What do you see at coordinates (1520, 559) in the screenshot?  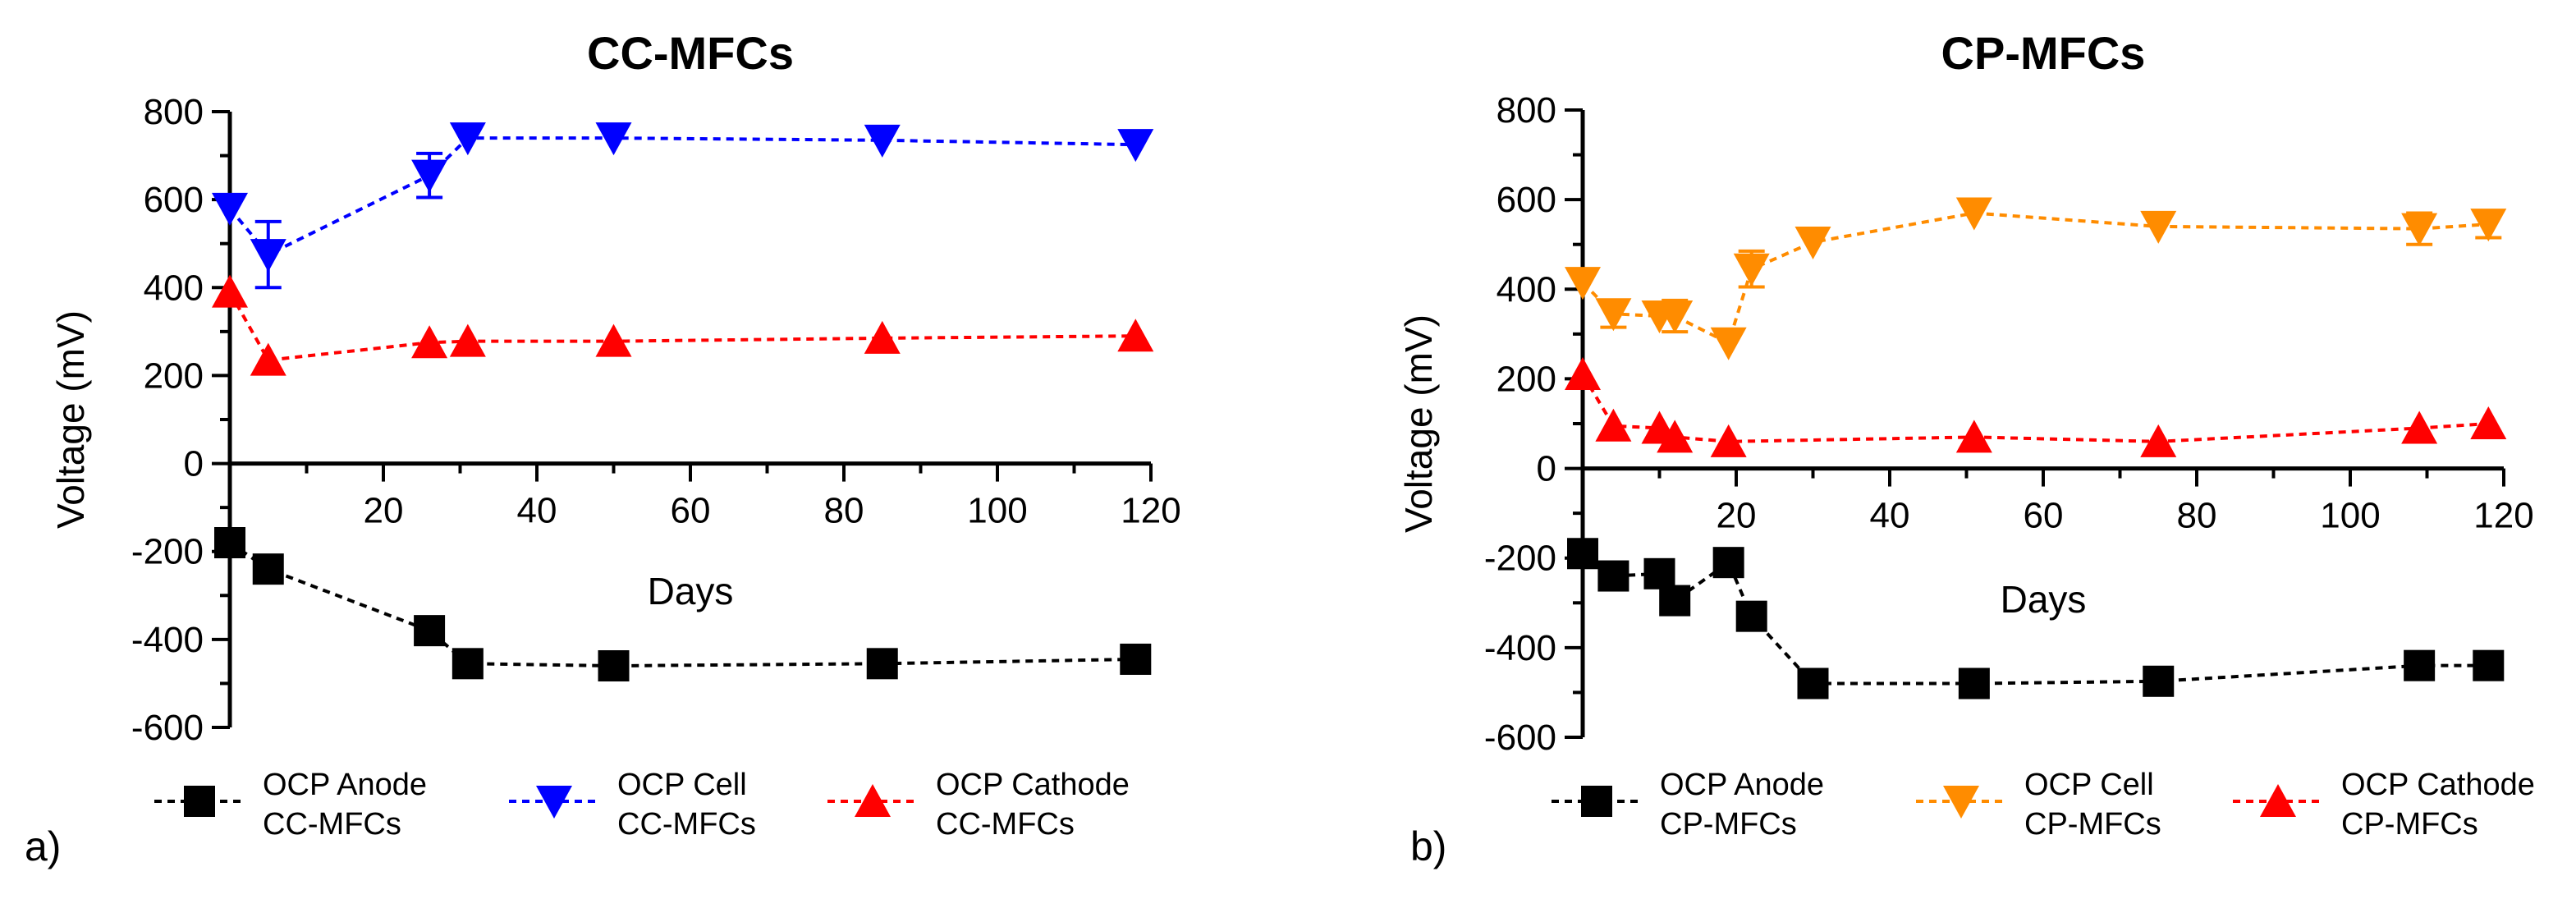 I see `y-tick-label: -200` at bounding box center [1520, 559].